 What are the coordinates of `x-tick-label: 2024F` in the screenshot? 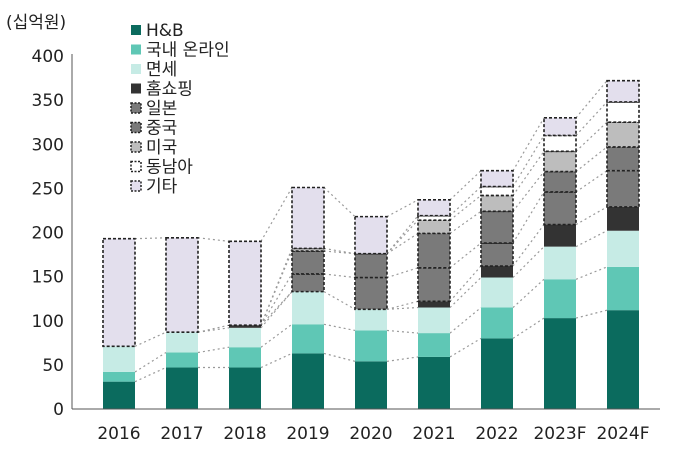 It's located at (622, 434).